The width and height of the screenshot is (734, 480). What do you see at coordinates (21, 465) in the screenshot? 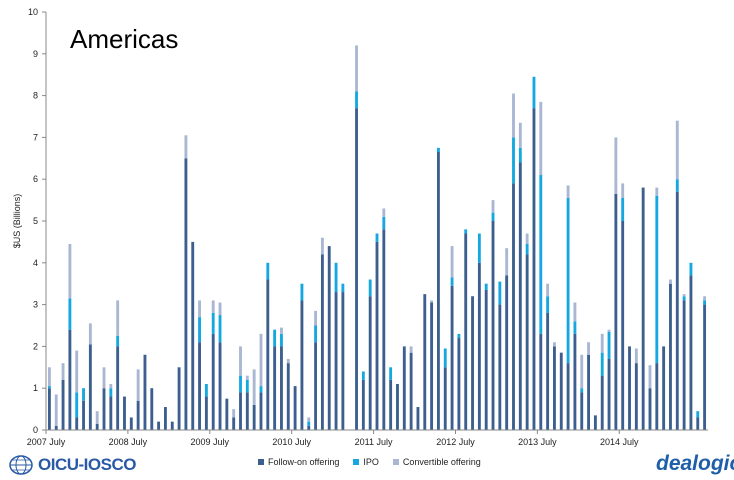
I see `globe-icon` at bounding box center [21, 465].